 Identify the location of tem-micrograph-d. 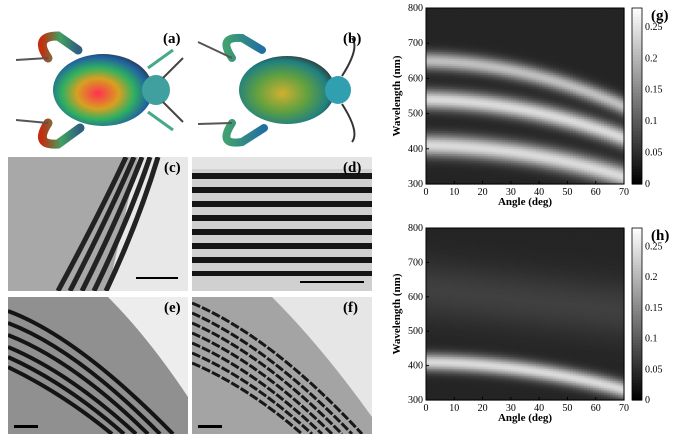
(282, 224).